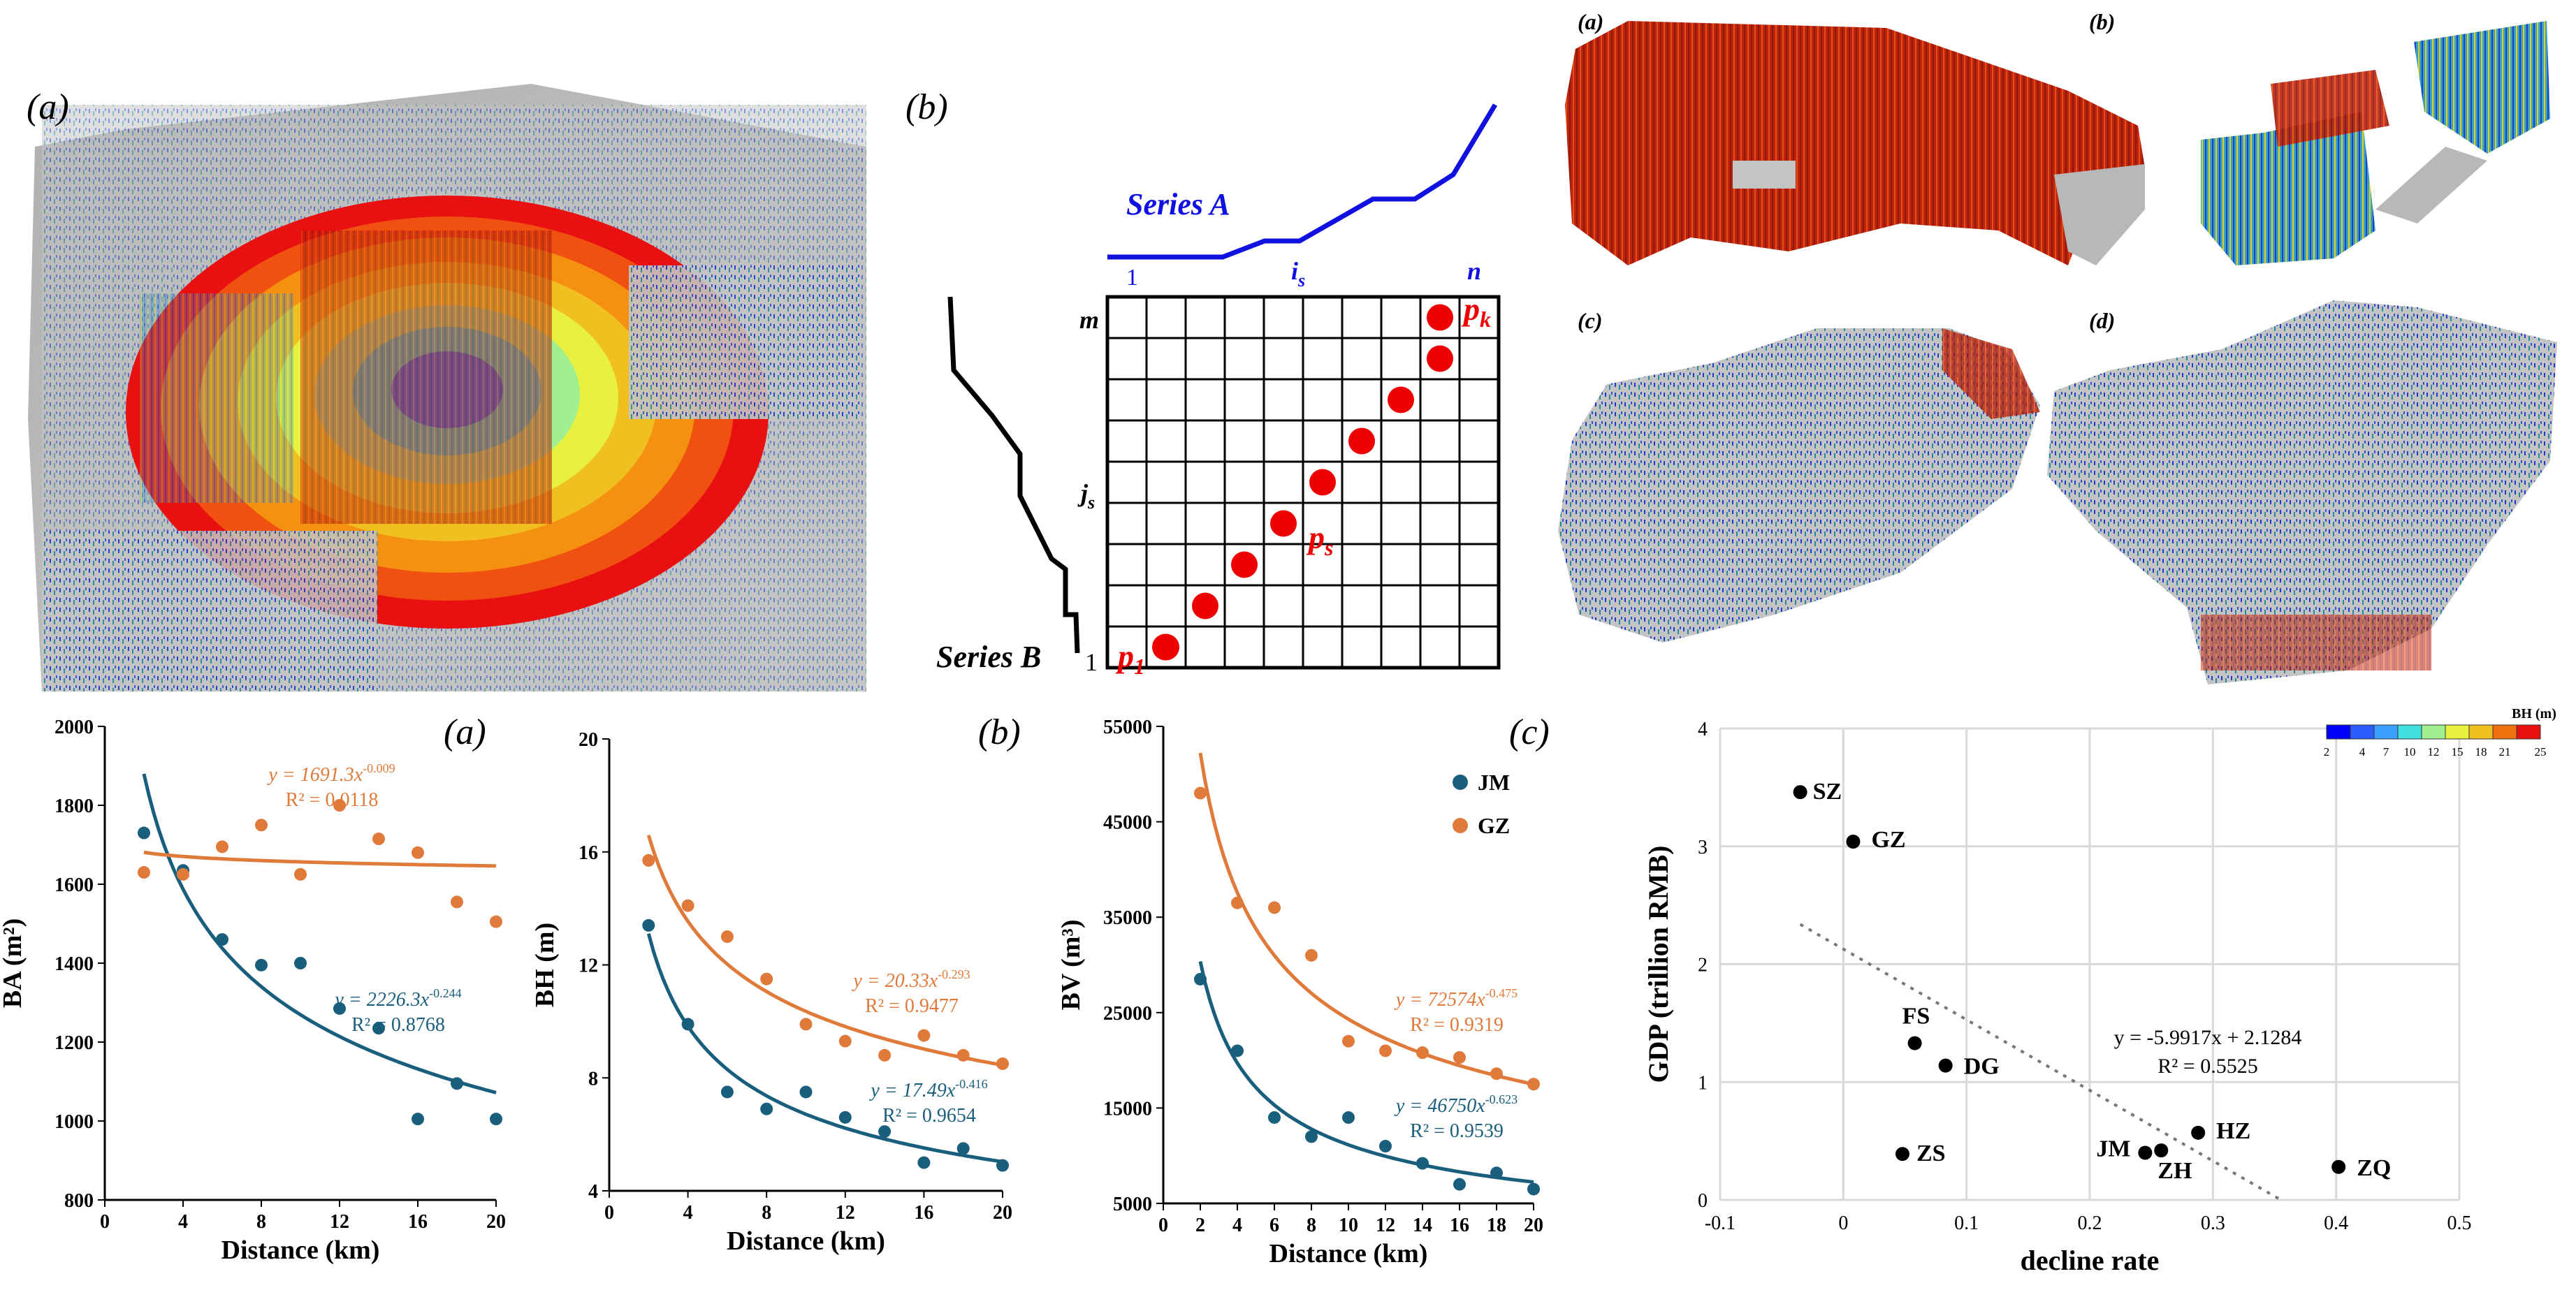 The image size is (2576, 1297). I want to click on x-axis-label: Distance (km), so click(806, 1241).